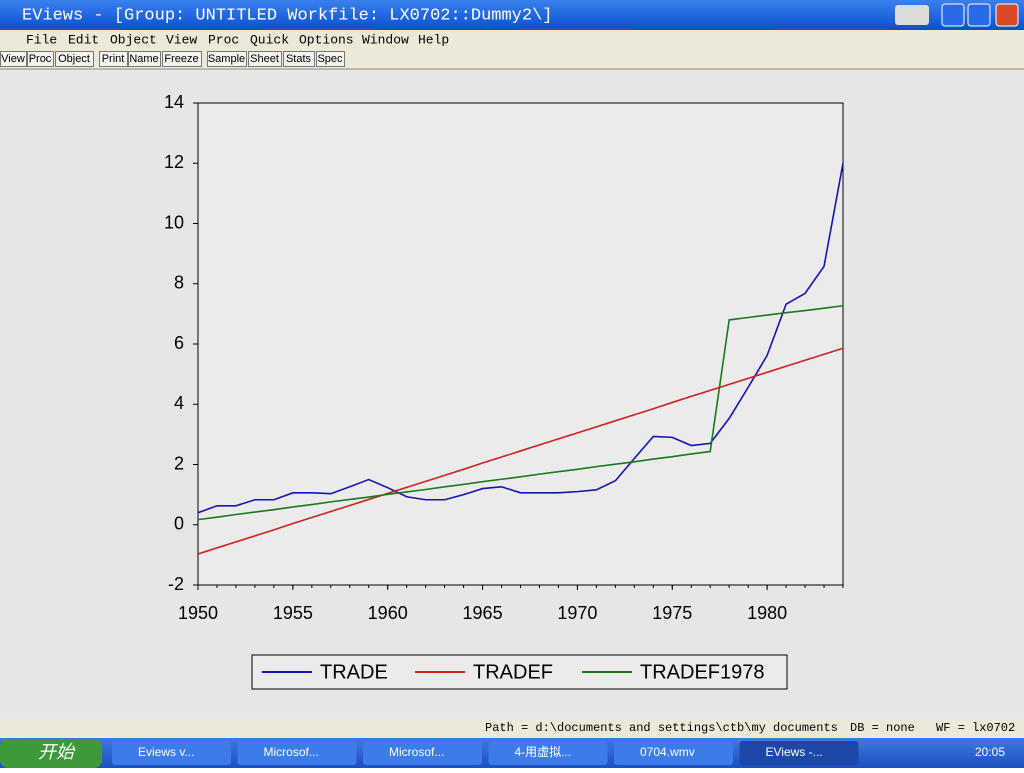  I want to click on toolbar-label: Proc, so click(40, 59).